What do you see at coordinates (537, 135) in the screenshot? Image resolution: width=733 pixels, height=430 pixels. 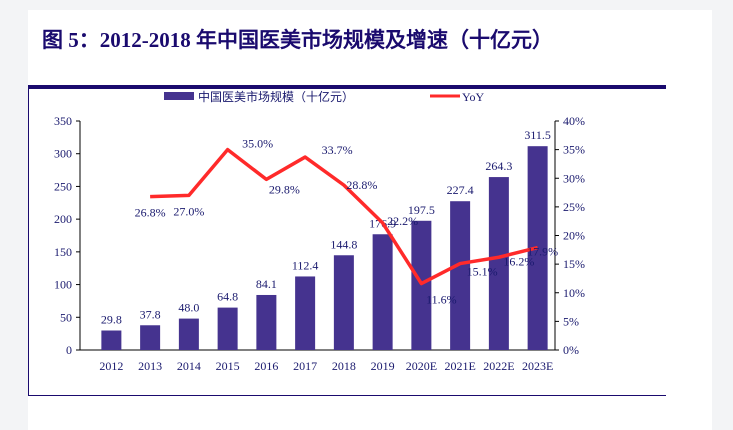 I see `bar-label: 311.5` at bounding box center [537, 135].